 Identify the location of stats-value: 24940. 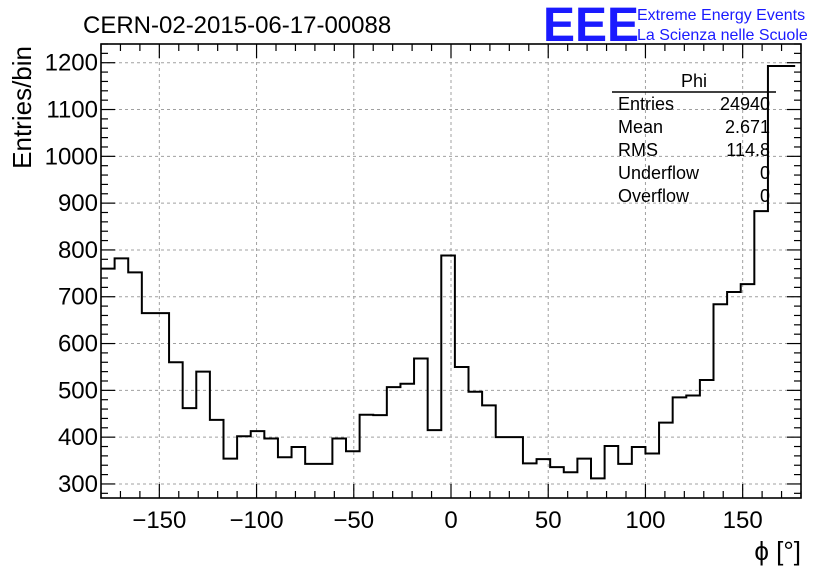
(745, 104).